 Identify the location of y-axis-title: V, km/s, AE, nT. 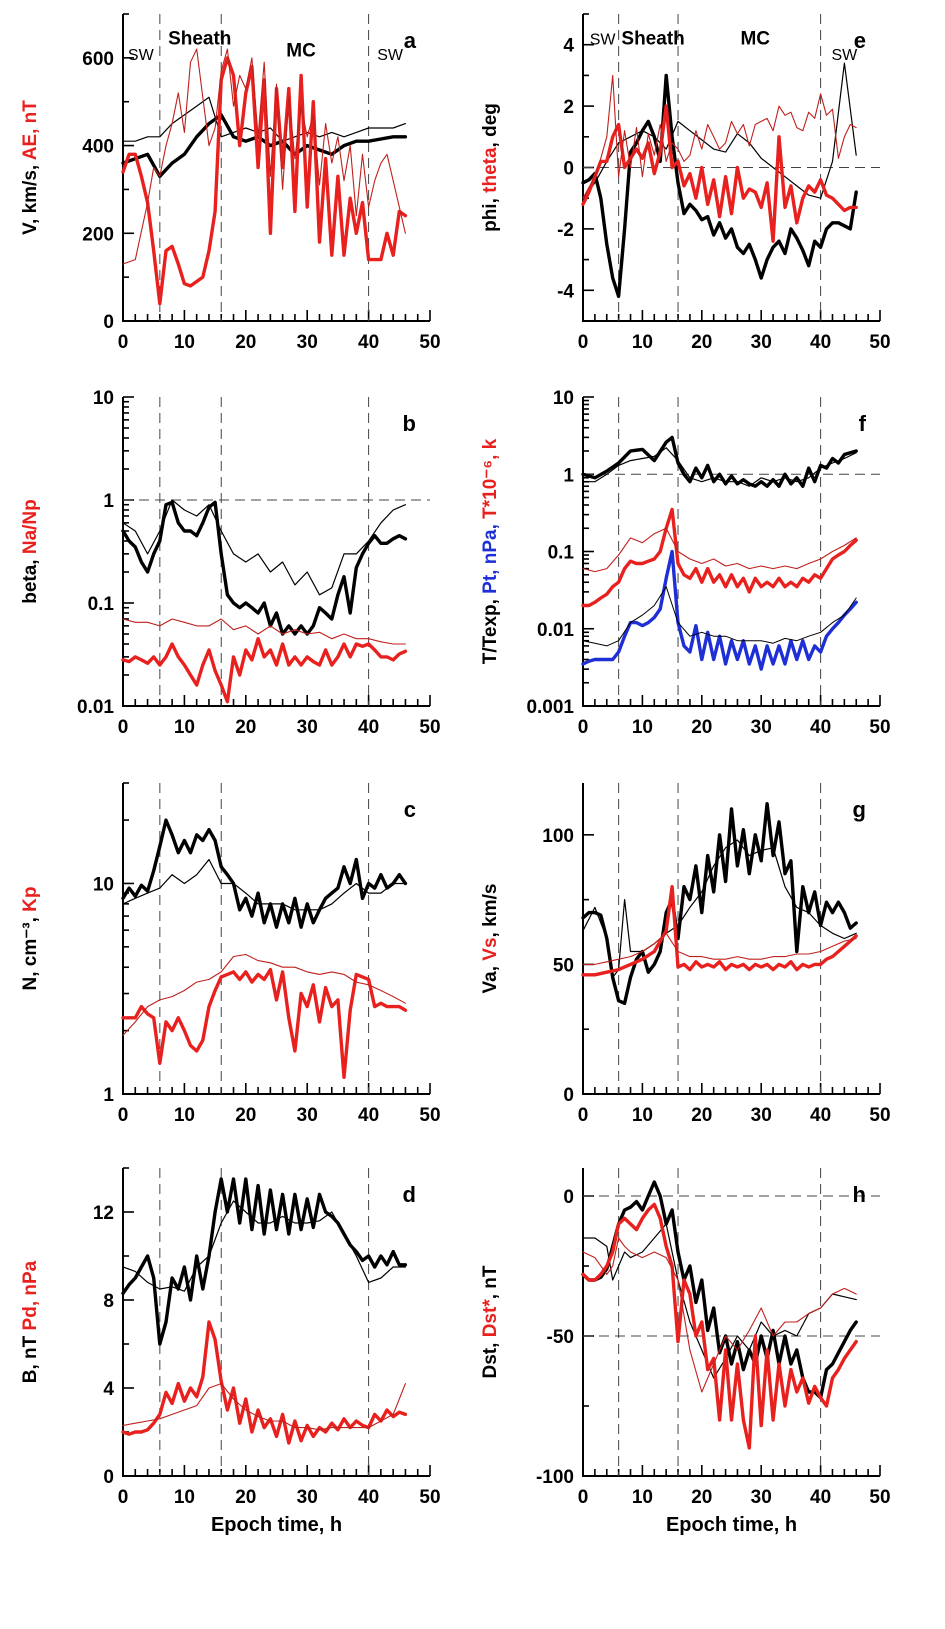
(30, 167).